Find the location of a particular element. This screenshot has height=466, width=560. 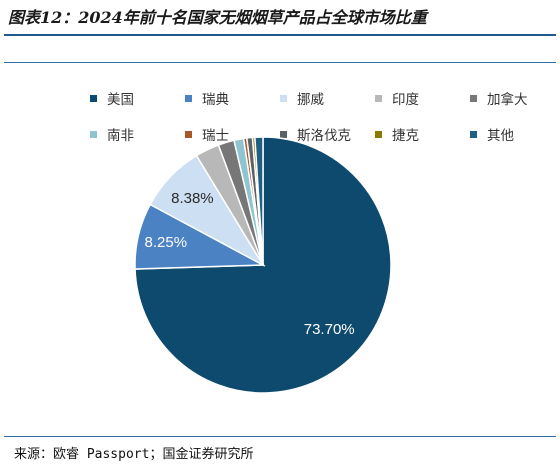

legend-label: 加拿大 is located at coordinates (507, 100).